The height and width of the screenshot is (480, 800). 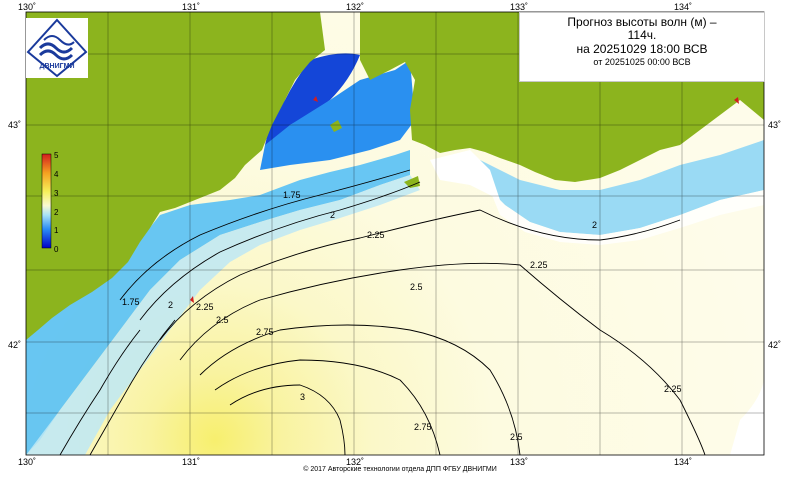 What do you see at coordinates (56, 212) in the screenshot?
I see `scale-tick-label: 2` at bounding box center [56, 212].